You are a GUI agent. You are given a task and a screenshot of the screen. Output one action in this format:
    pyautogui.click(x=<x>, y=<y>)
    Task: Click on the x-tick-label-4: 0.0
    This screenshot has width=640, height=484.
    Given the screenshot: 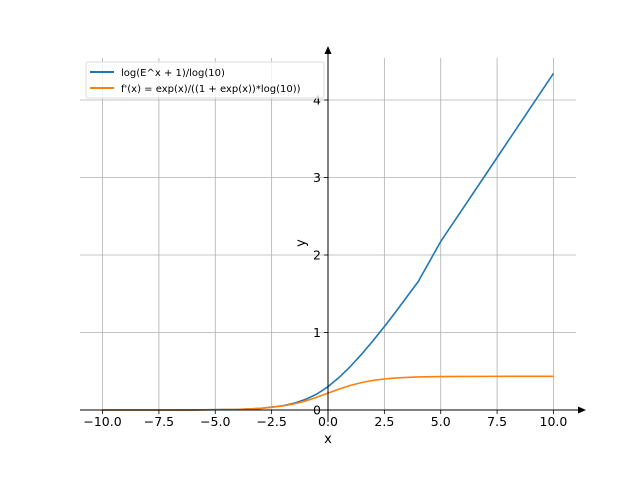 What is the action you would take?
    pyautogui.click(x=328, y=421)
    